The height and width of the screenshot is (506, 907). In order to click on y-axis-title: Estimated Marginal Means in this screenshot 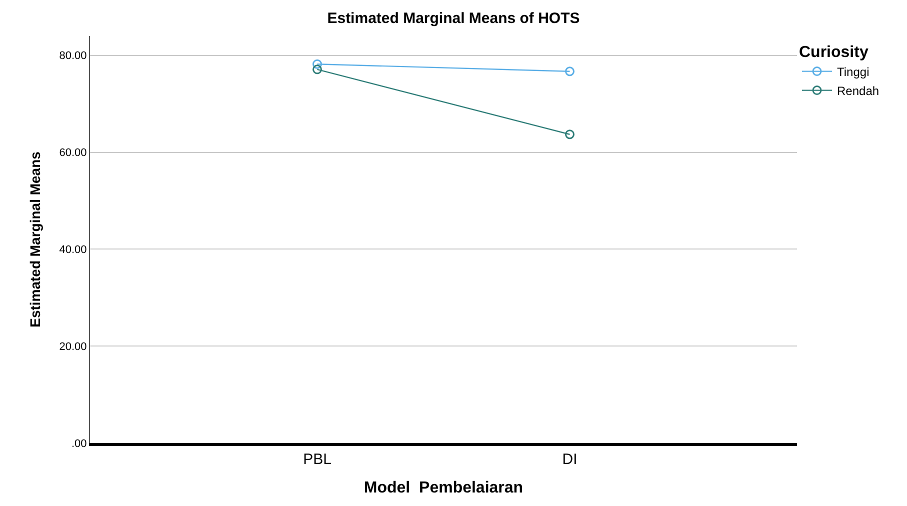, I will do `click(34, 239)`.